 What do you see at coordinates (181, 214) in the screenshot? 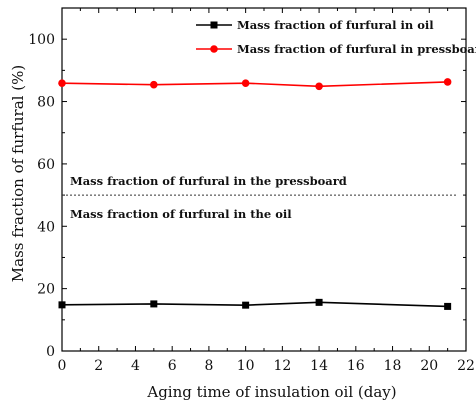
I see `annotation-oil: Mass fraction of furfural in the oil` at bounding box center [181, 214].